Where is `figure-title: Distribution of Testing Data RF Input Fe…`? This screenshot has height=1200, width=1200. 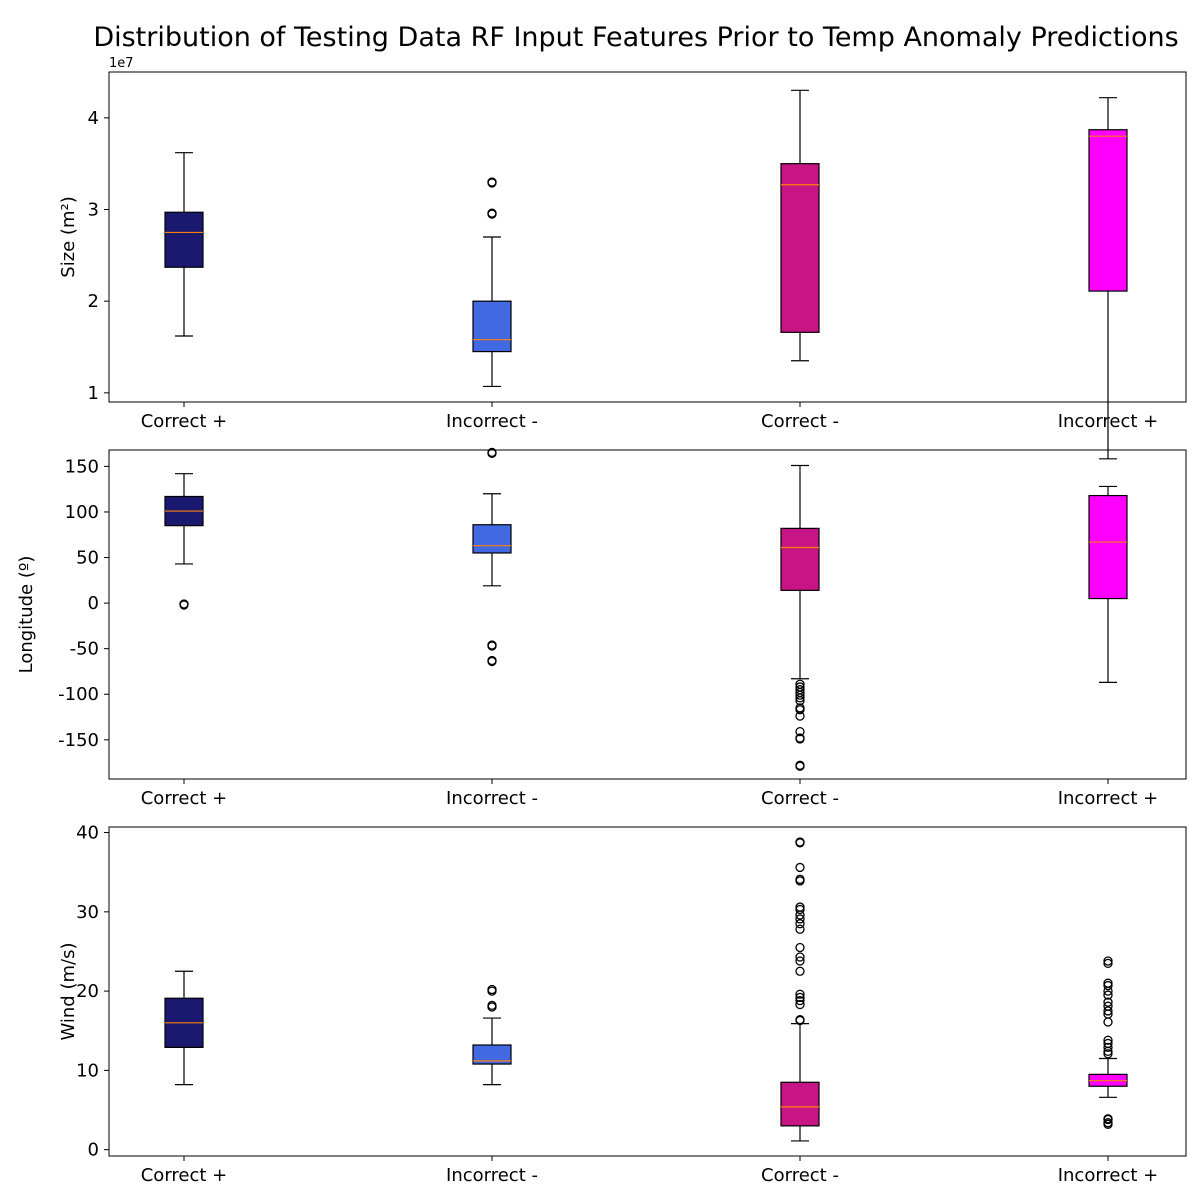 figure-title: Distribution of Testing Data RF Input Fe… is located at coordinates (635, 37).